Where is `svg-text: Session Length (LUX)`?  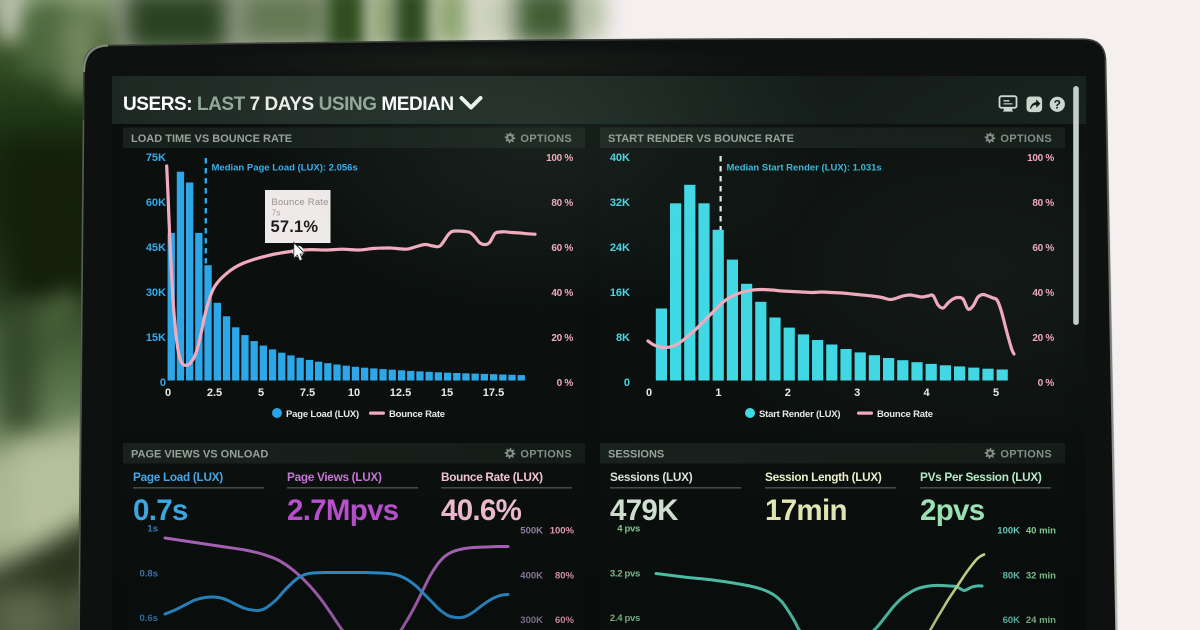 svg-text: Session Length (LUX) is located at coordinates (823, 477).